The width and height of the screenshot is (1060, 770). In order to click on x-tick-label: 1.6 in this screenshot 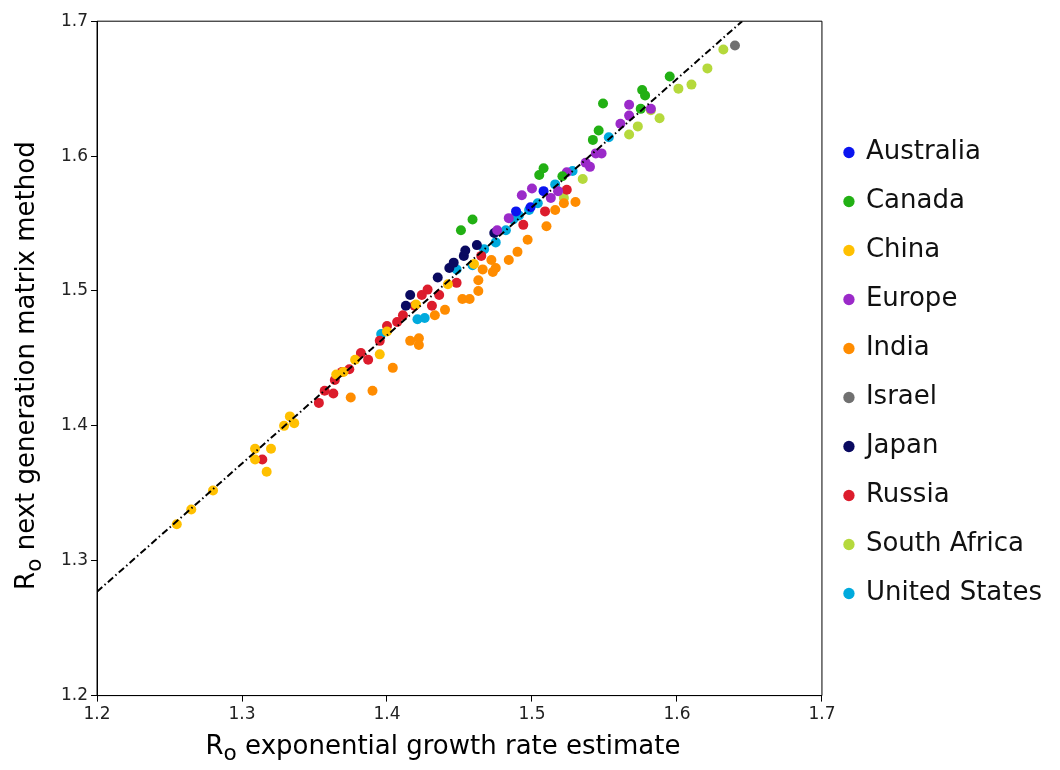, I will do `click(677, 713)`.